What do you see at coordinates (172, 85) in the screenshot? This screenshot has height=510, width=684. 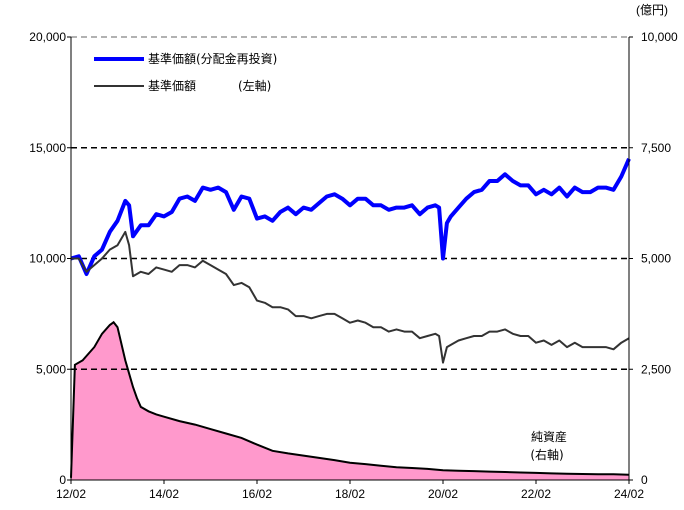 I see `legend-label-nav: 基準価額` at bounding box center [172, 85].